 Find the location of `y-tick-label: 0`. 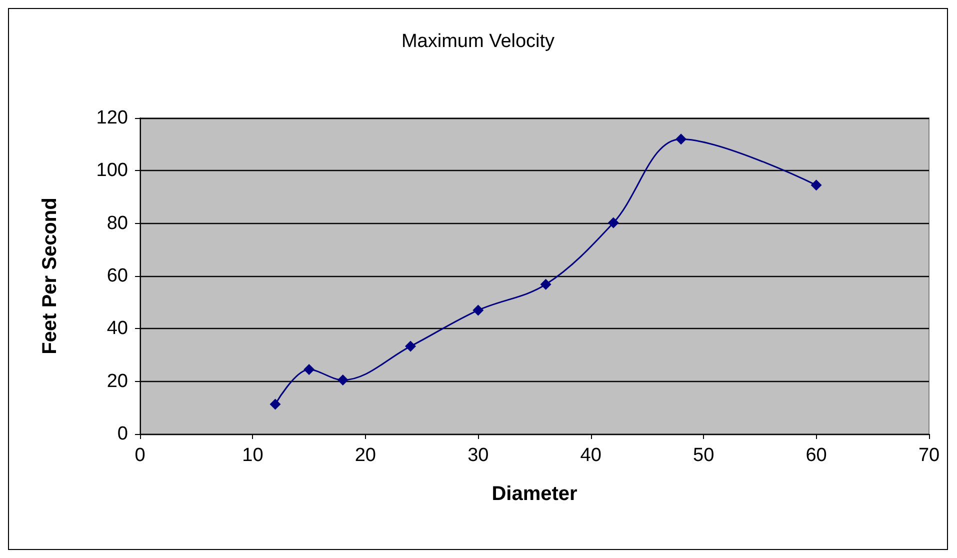

y-tick-label: 0 is located at coordinates (122, 434).